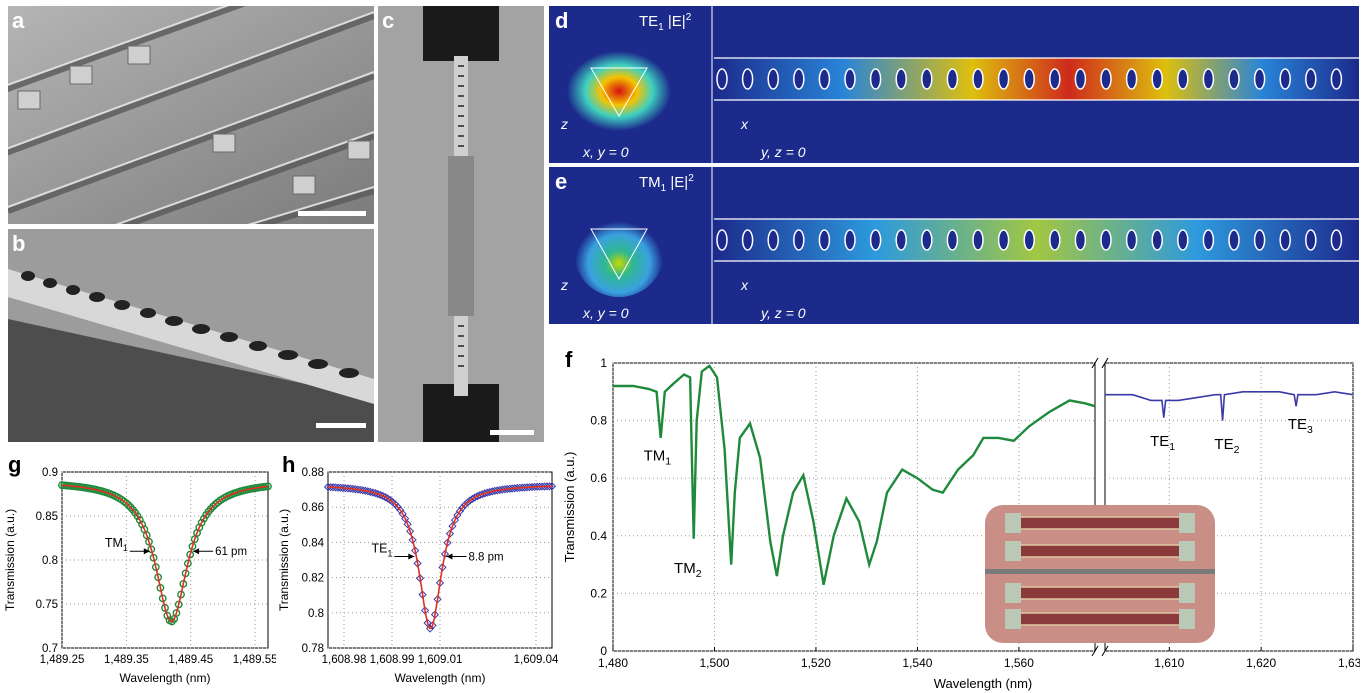  Describe the element at coordinates (917, 663) in the screenshot. I see `x-tick-label: 1,540` at that location.